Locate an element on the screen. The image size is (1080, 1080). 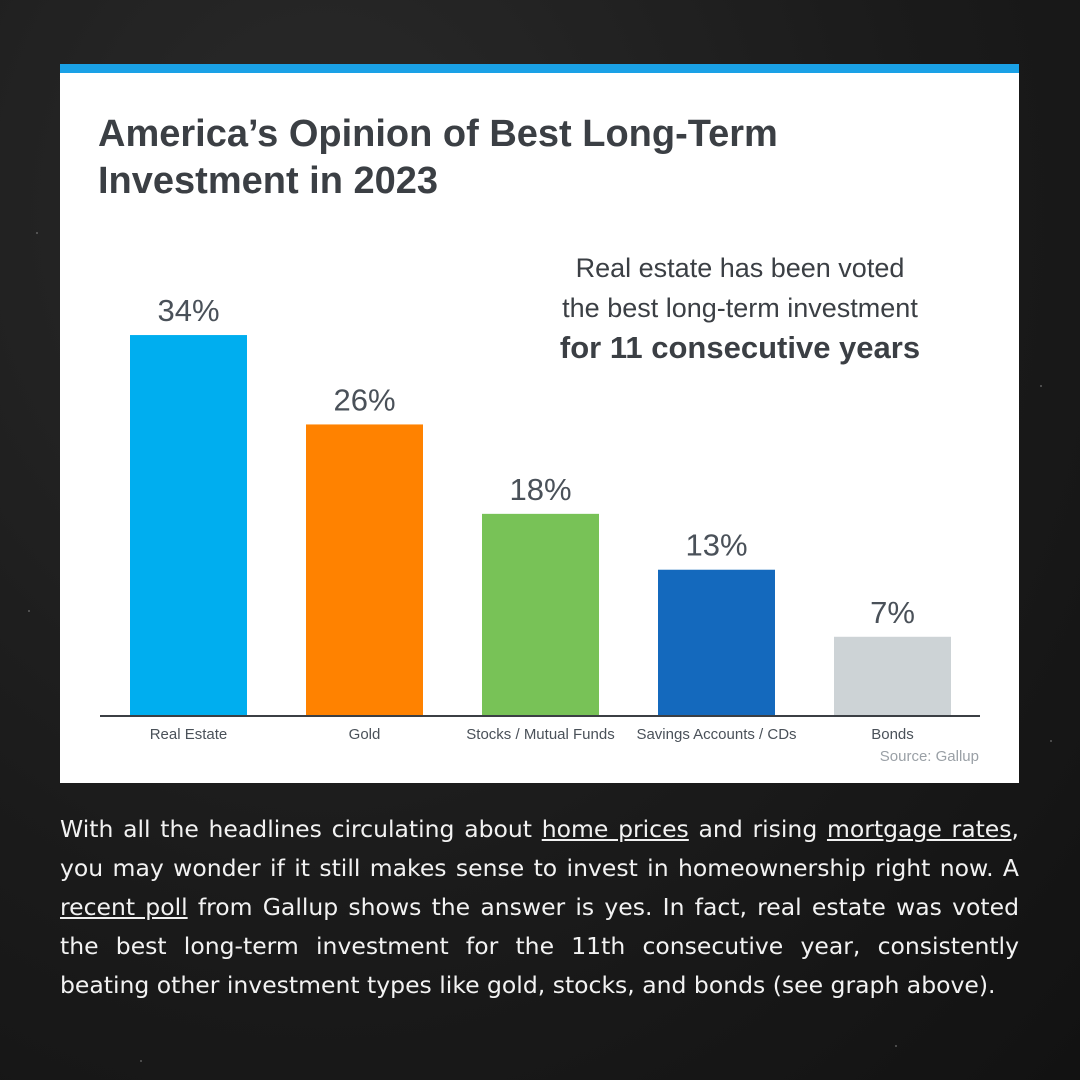
x-tick-label: Savings Accounts / CDs is located at coordinates (716, 734).